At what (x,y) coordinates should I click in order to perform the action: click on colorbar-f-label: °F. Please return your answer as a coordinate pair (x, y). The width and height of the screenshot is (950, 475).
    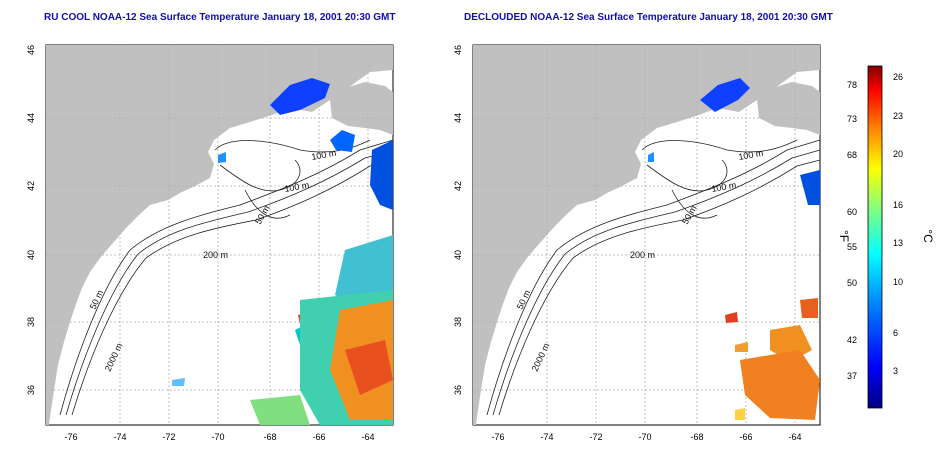
    Looking at the image, I should click on (844, 236).